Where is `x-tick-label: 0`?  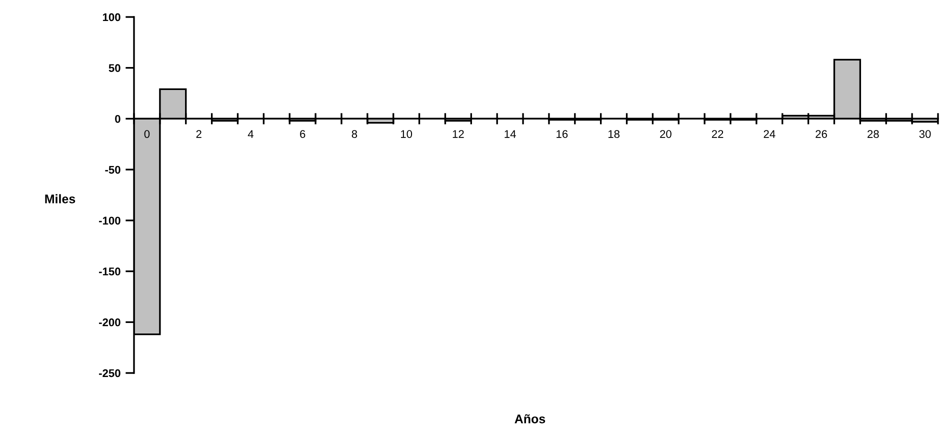
x-tick-label: 0 is located at coordinates (147, 134).